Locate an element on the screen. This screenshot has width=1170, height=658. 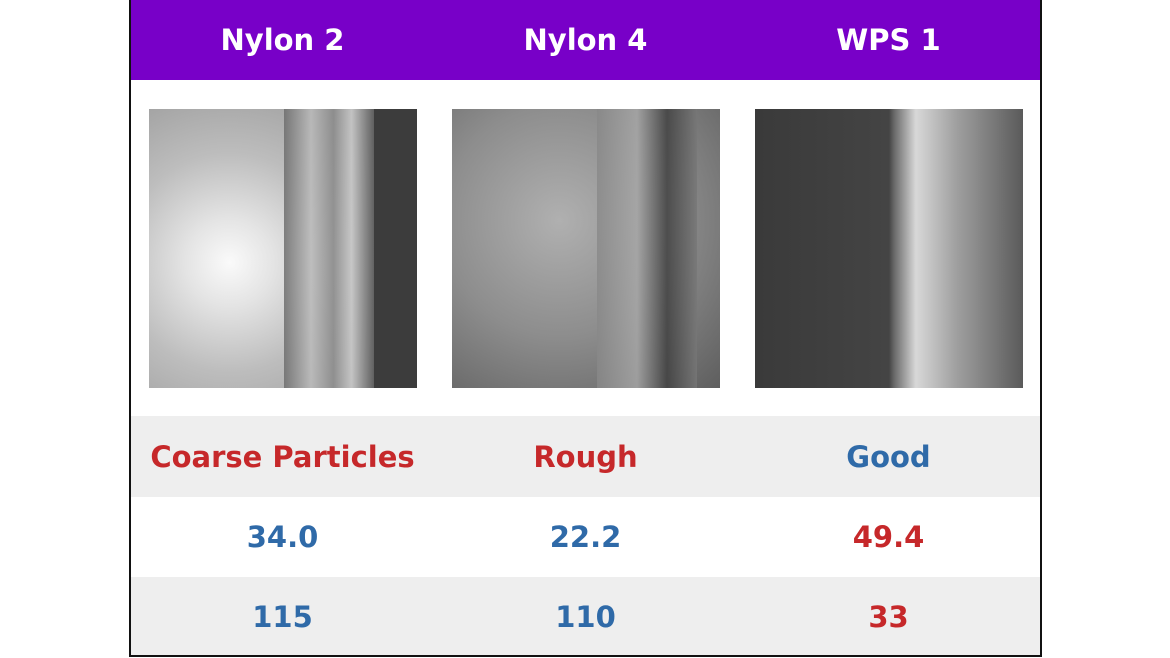
table-row: 34.0 22.2 49.4 is located at coordinates (585, 537).